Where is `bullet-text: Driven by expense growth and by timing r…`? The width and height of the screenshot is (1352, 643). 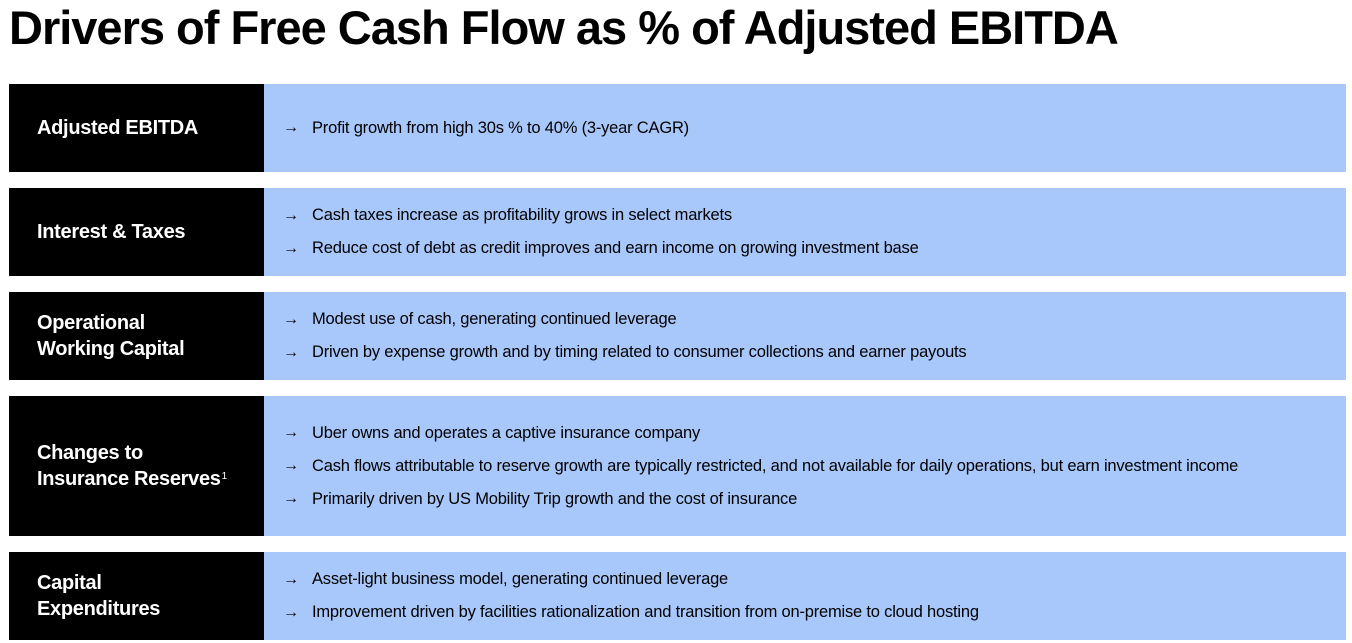 bullet-text: Driven by expense growth and by timing r… is located at coordinates (639, 352).